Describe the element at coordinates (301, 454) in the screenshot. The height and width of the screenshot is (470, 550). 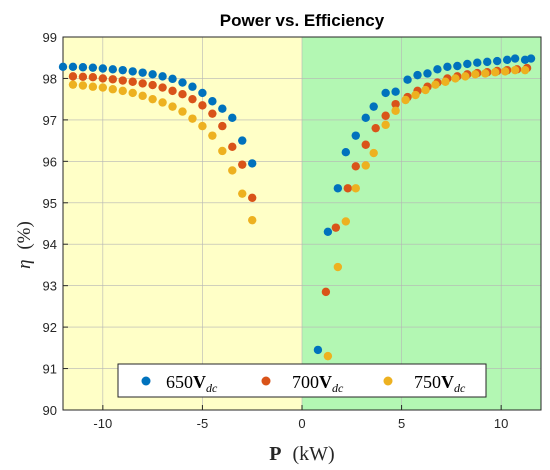
I see `x-axis-label: P (kW)` at that location.